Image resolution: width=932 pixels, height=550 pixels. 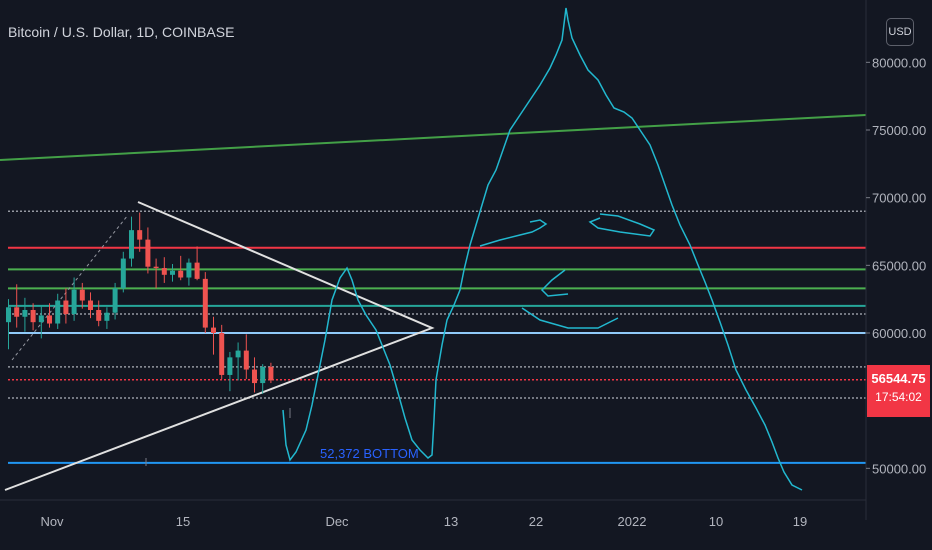 What do you see at coordinates (899, 130) in the screenshot?
I see `price-tick-label: 75000.00` at bounding box center [899, 130].